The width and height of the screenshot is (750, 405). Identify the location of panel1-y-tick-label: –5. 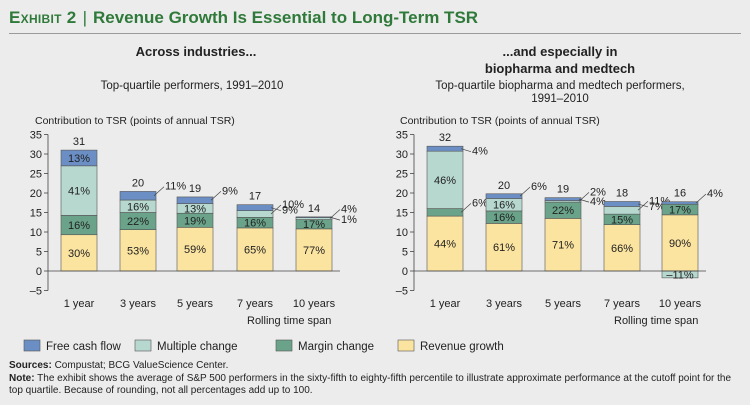
(36, 292).